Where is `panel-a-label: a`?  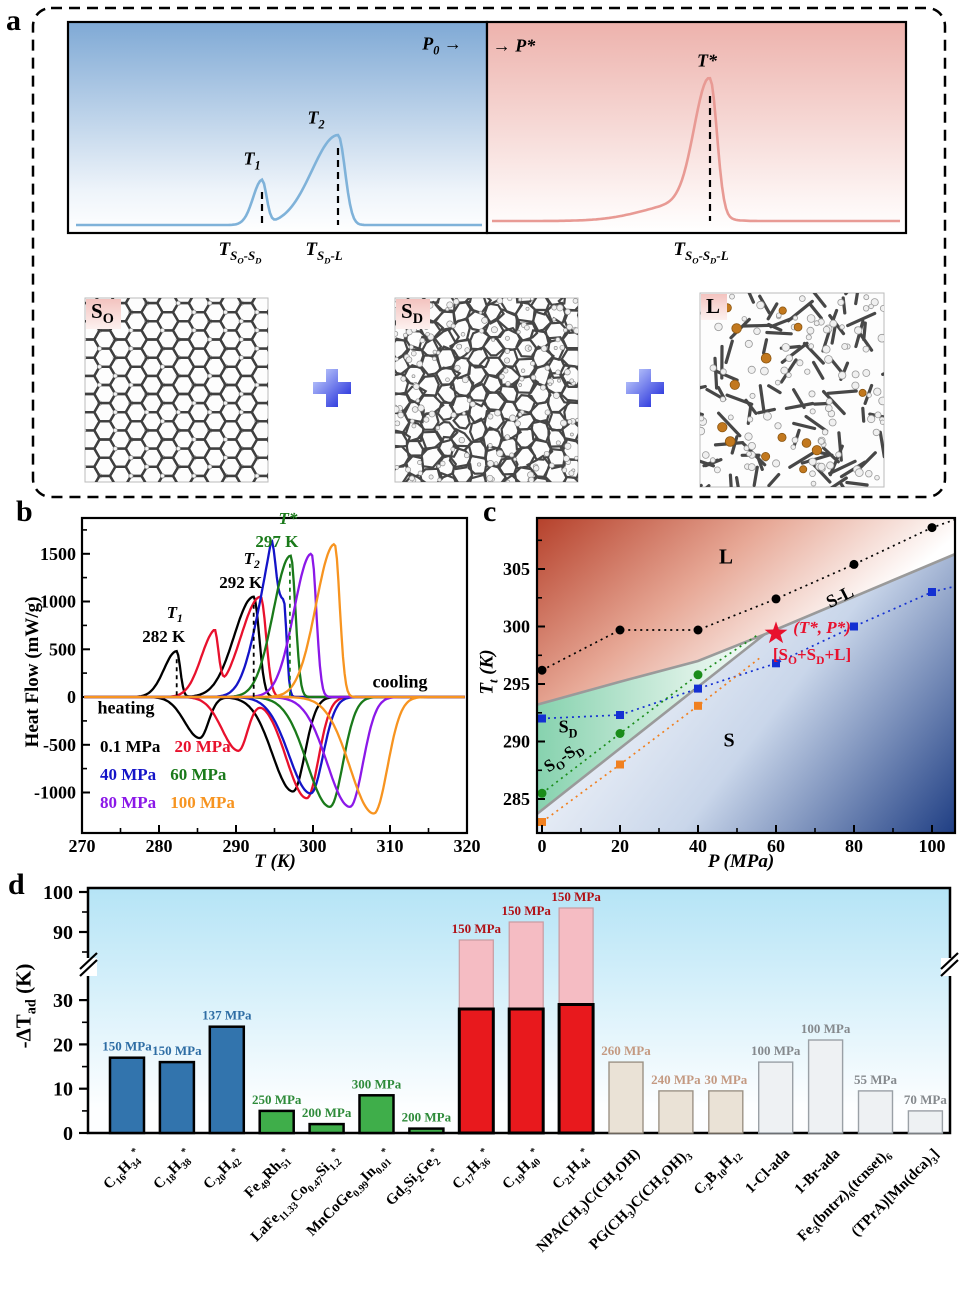
panel-a-label: a is located at coordinates (13, 20).